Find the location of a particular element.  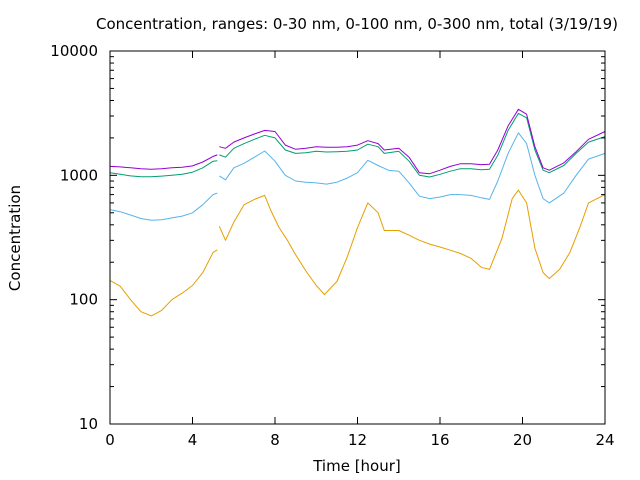

x-tick-label: 4 is located at coordinates (193, 440).